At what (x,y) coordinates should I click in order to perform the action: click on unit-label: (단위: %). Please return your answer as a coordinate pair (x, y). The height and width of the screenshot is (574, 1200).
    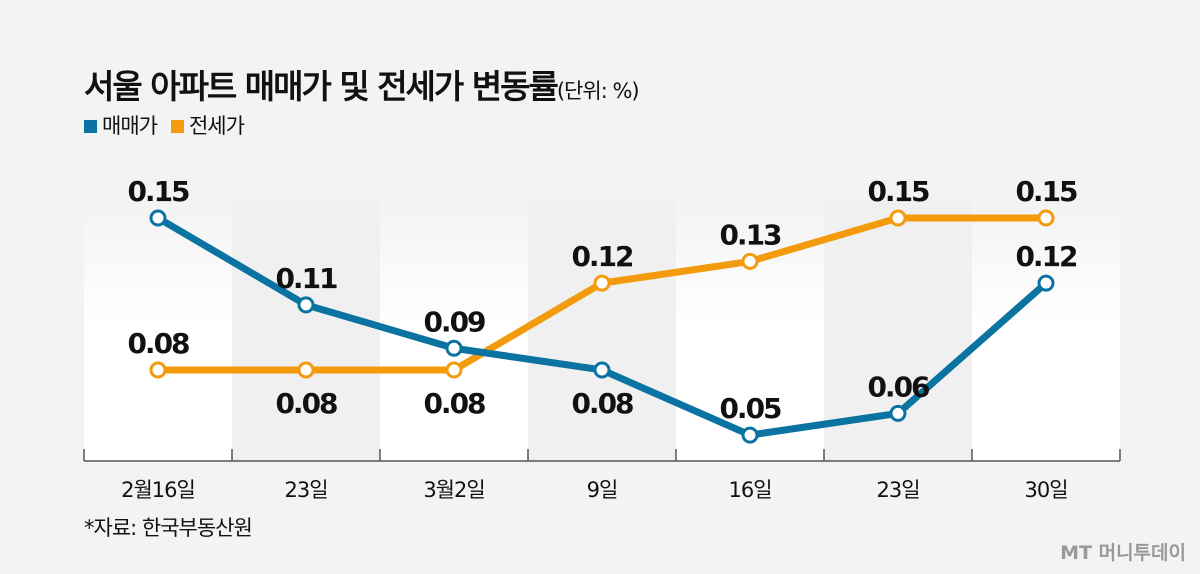
    Looking at the image, I should click on (598, 91).